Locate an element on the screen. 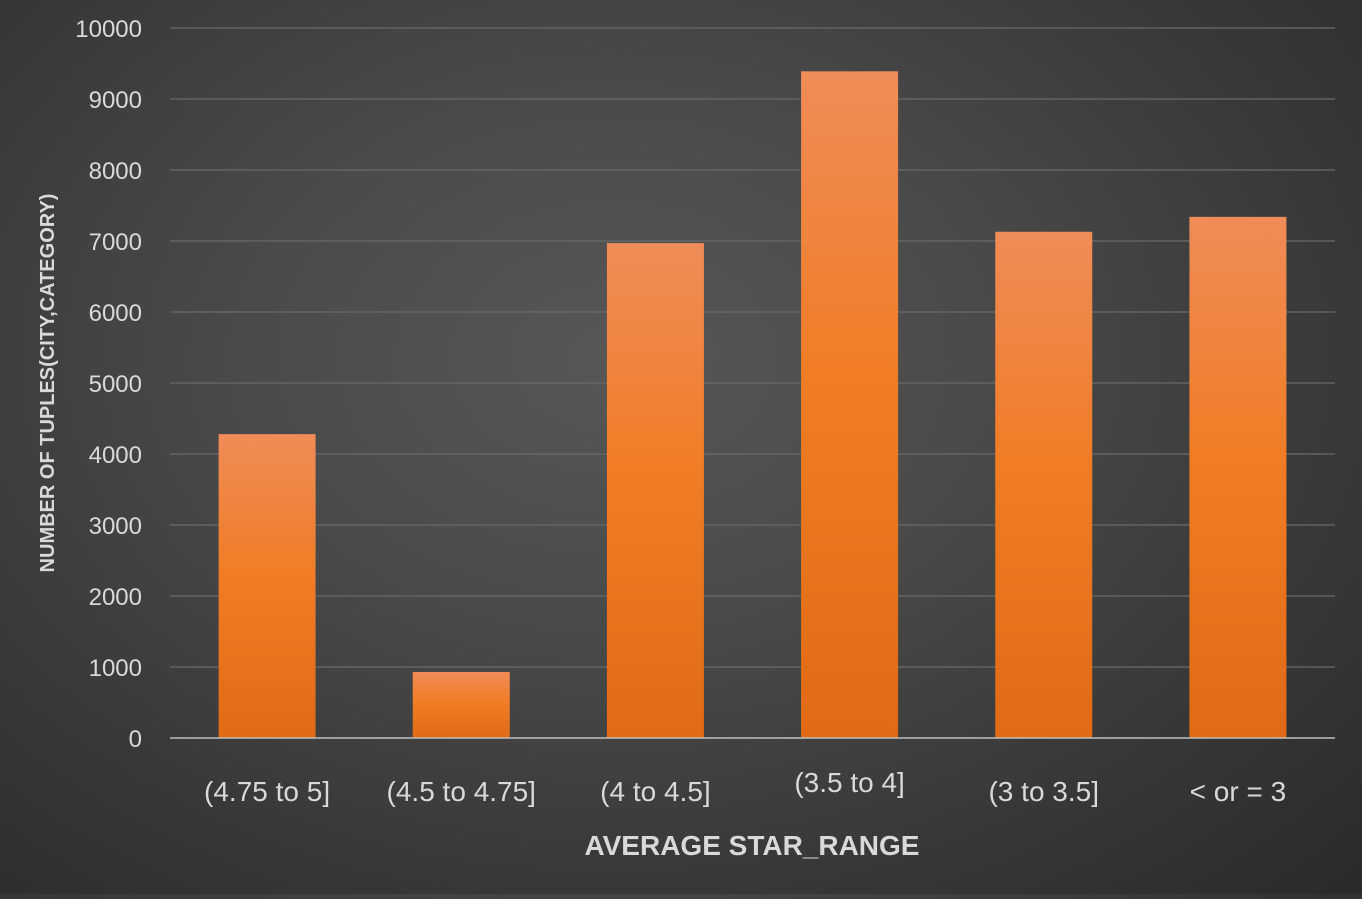  y-axis-title: NUMBER OF TUPLES(CITY,CATEGORY) is located at coordinates (48, 383).